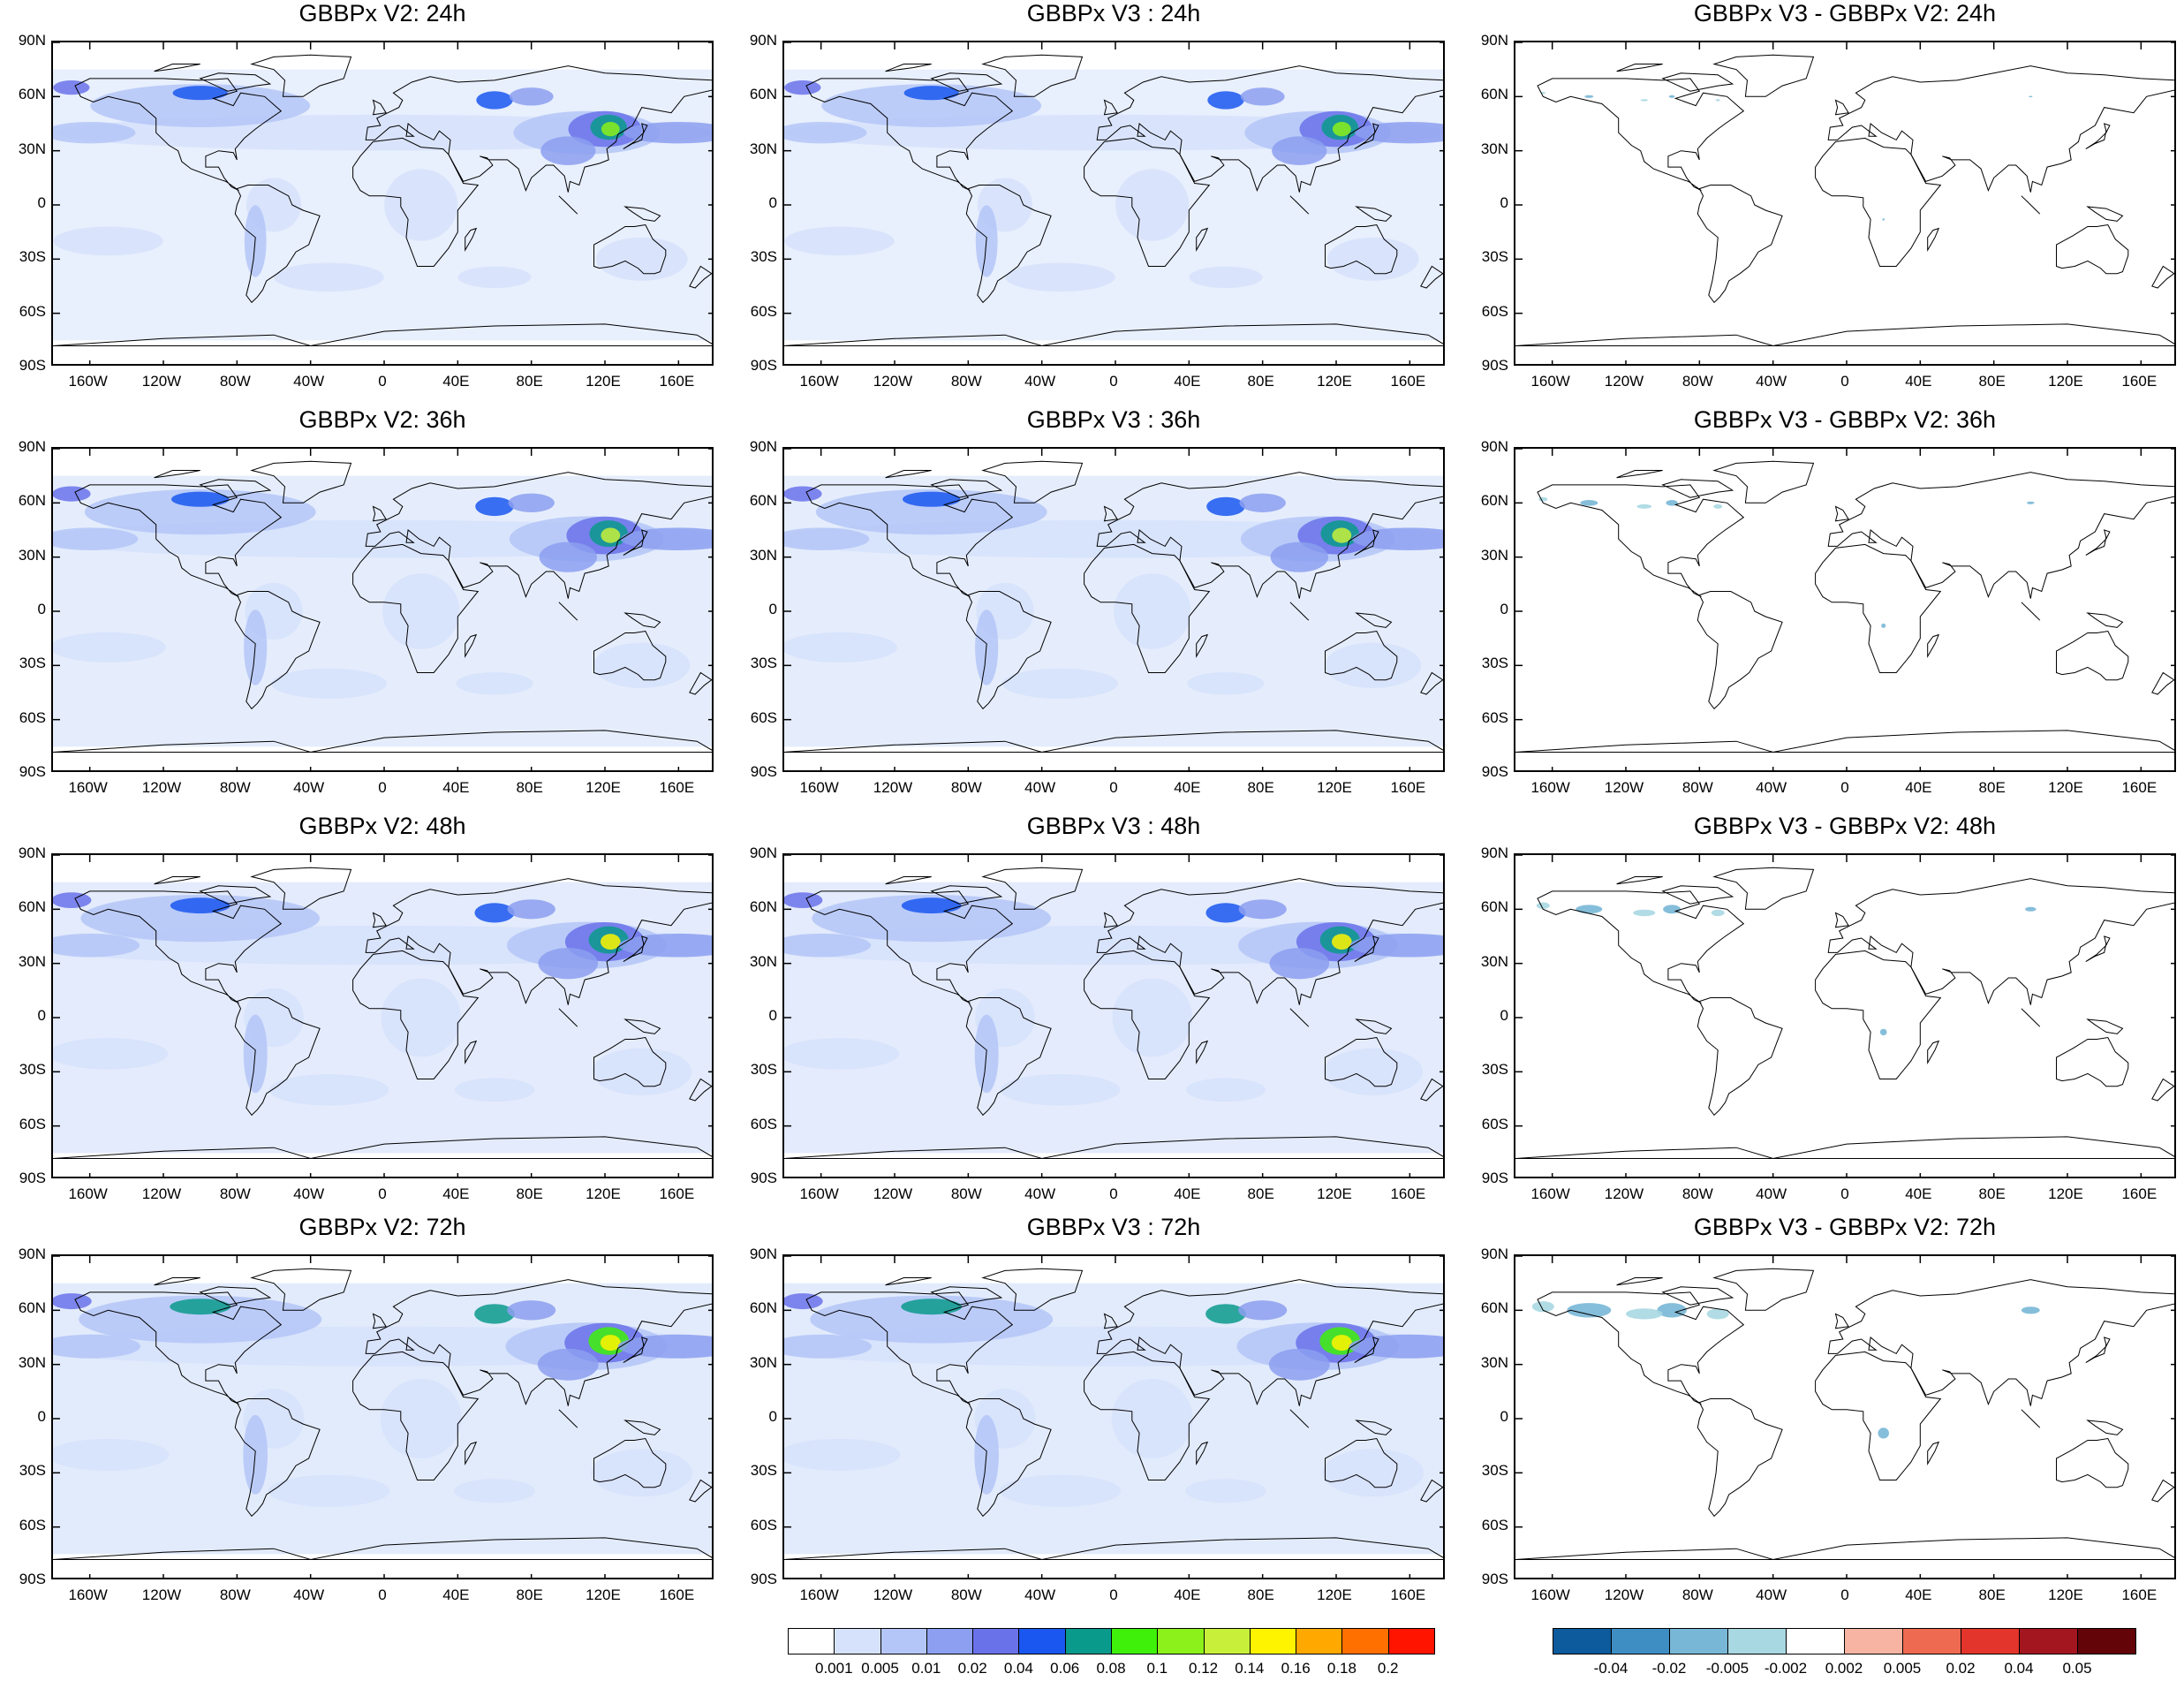 The width and height of the screenshot is (2184, 1681). What do you see at coordinates (763, 771) in the screenshot?
I see `lat-tick-label: 90S` at bounding box center [763, 771].